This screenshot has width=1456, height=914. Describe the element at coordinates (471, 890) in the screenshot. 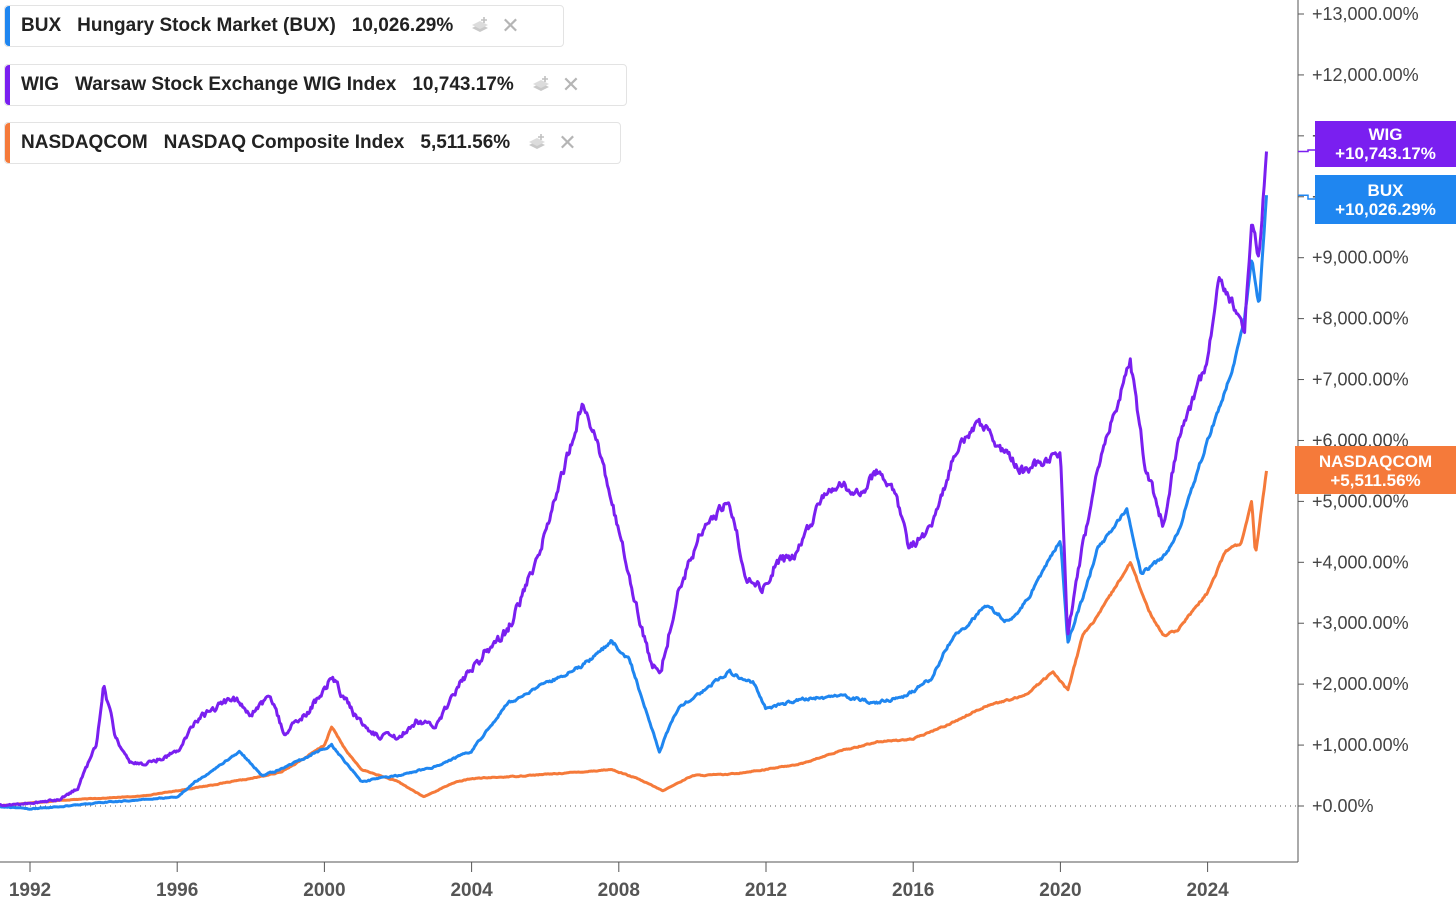

I see `x-tick-label: 2004` at that location.